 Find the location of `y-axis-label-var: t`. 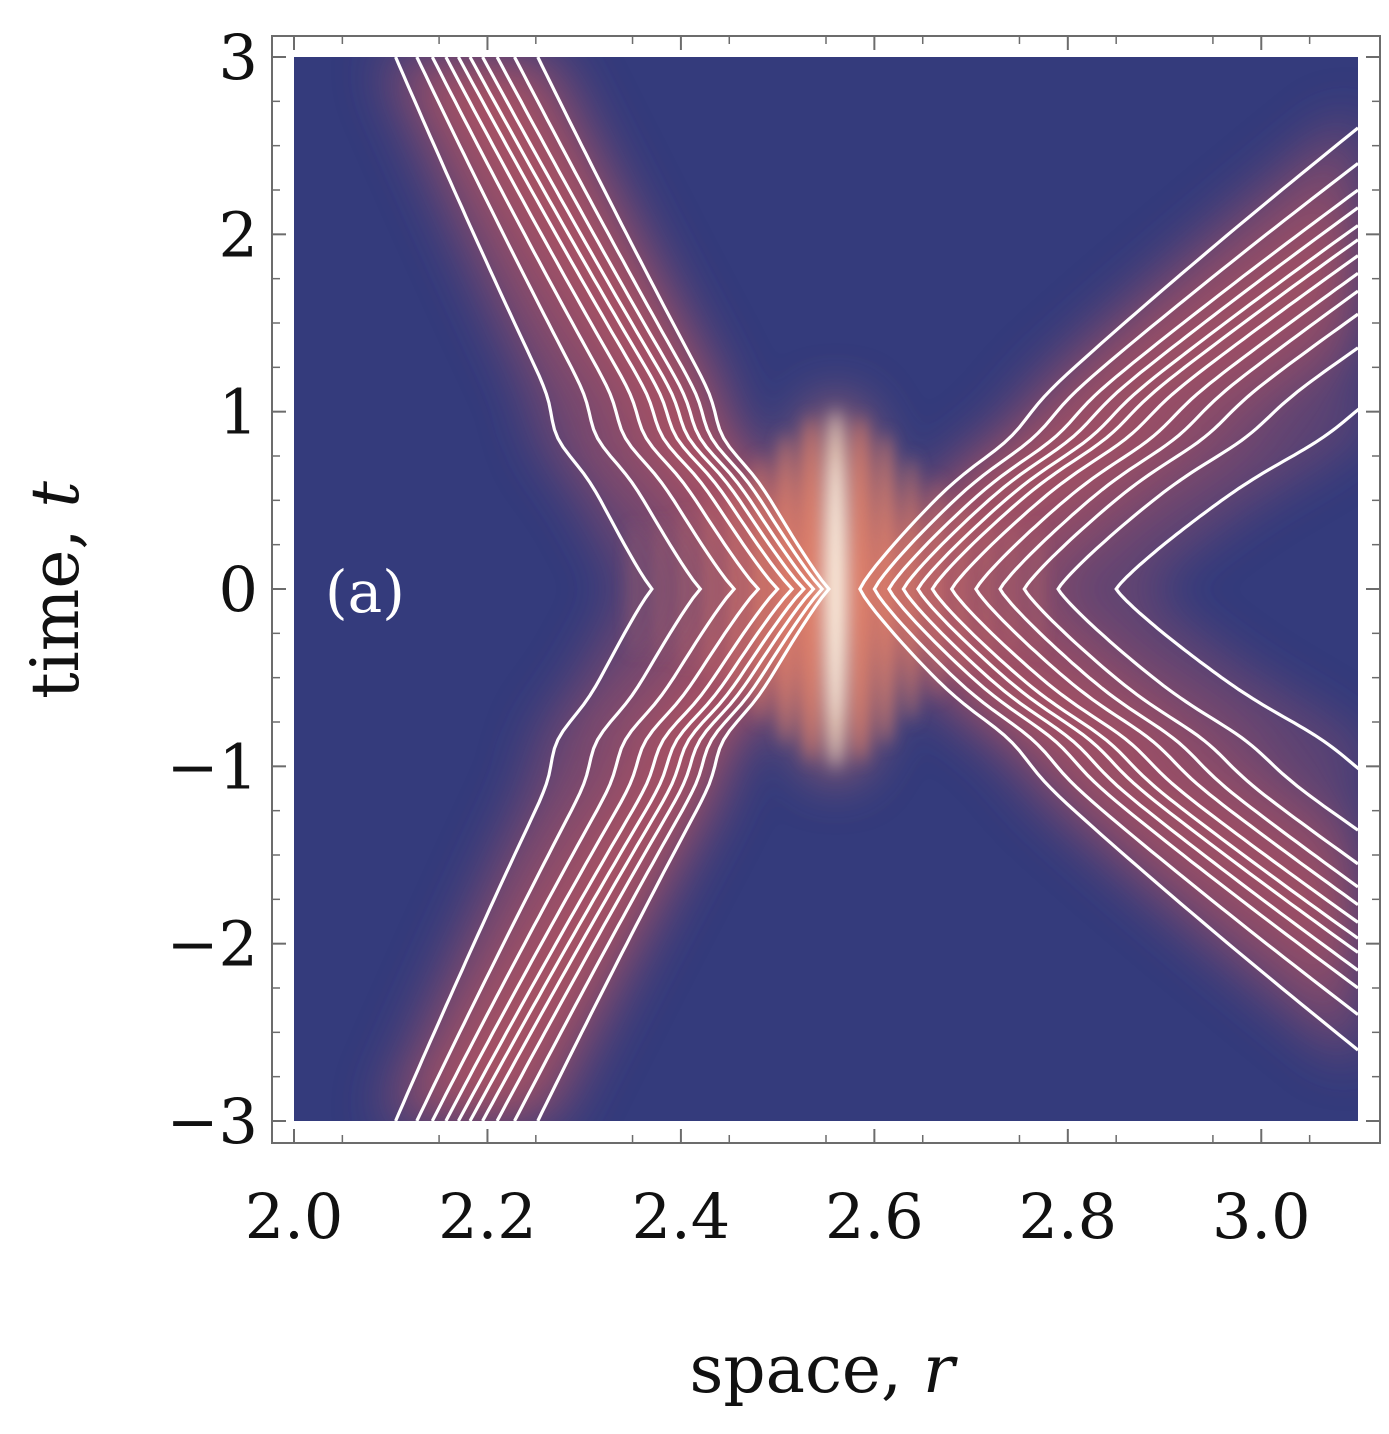

y-axis-label-var: t is located at coordinates (55, 494).